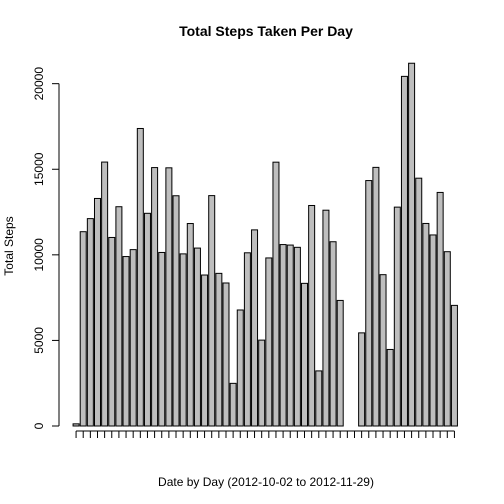 The image size is (504, 504). What do you see at coordinates (39, 169) in the screenshot?
I see `y-tick-label: 15000` at bounding box center [39, 169].